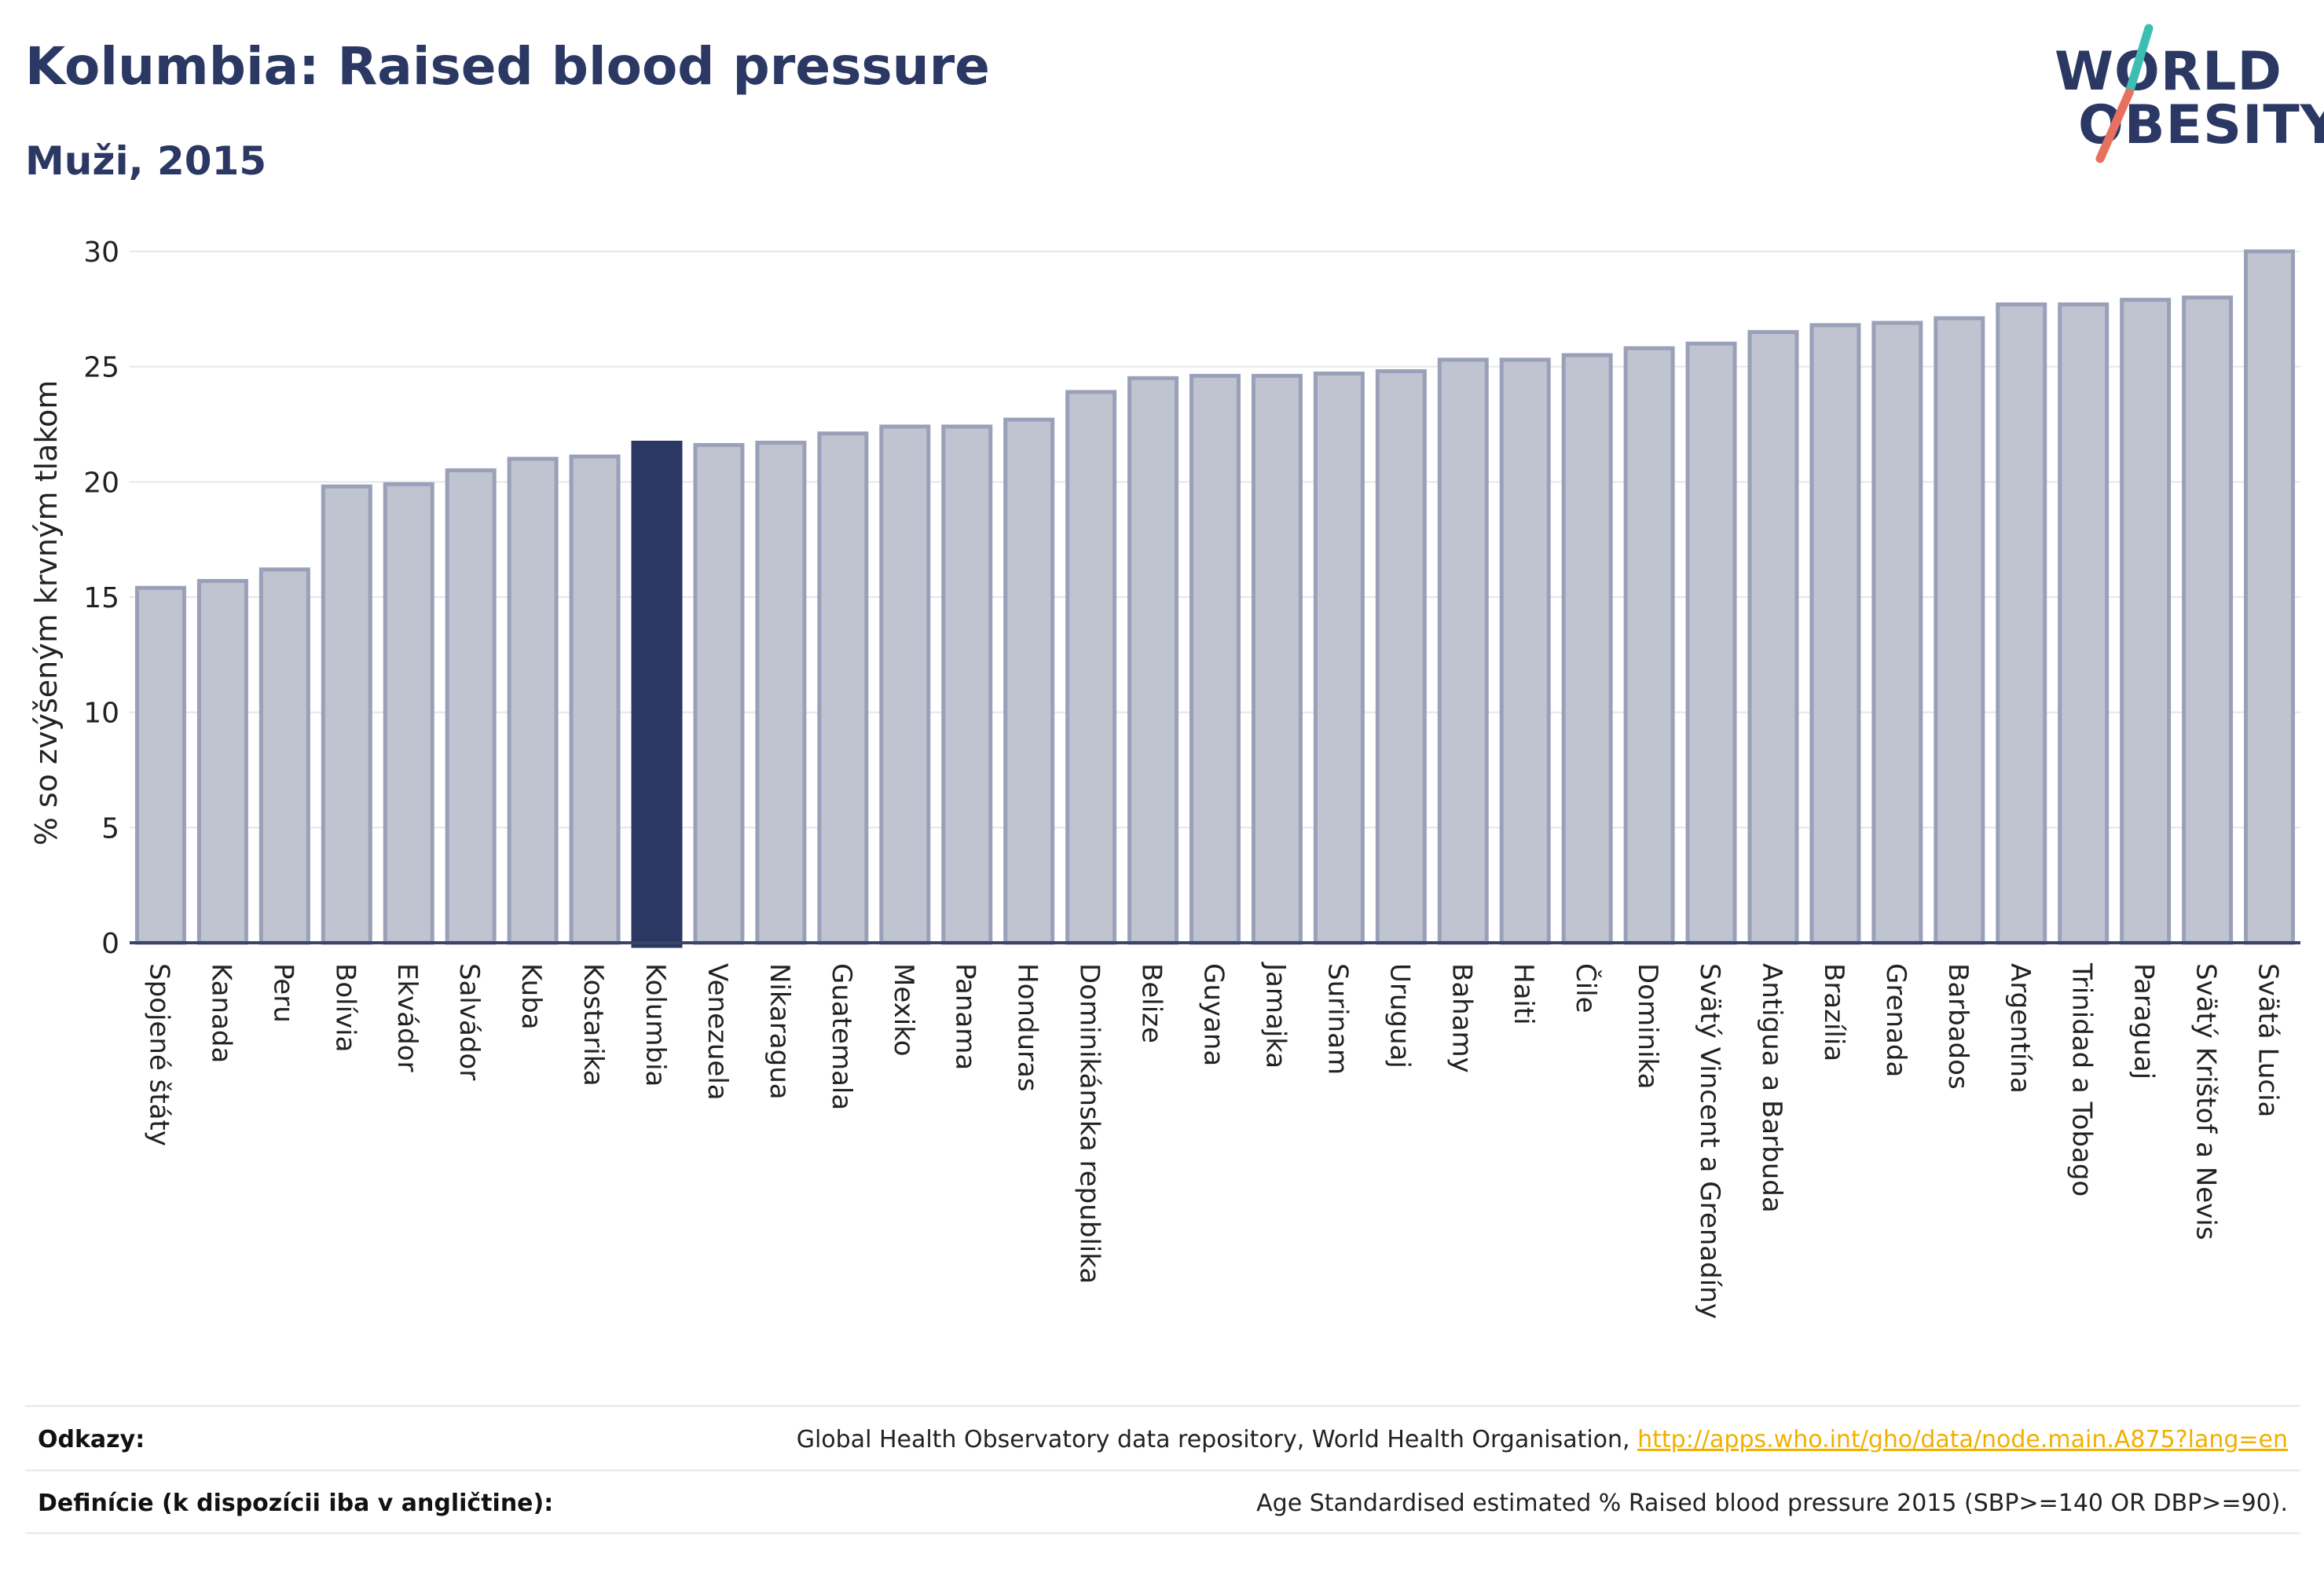 The height and width of the screenshot is (1576, 2324). I want to click on x-tick-label: Spojené štáty, so click(158, 1054).